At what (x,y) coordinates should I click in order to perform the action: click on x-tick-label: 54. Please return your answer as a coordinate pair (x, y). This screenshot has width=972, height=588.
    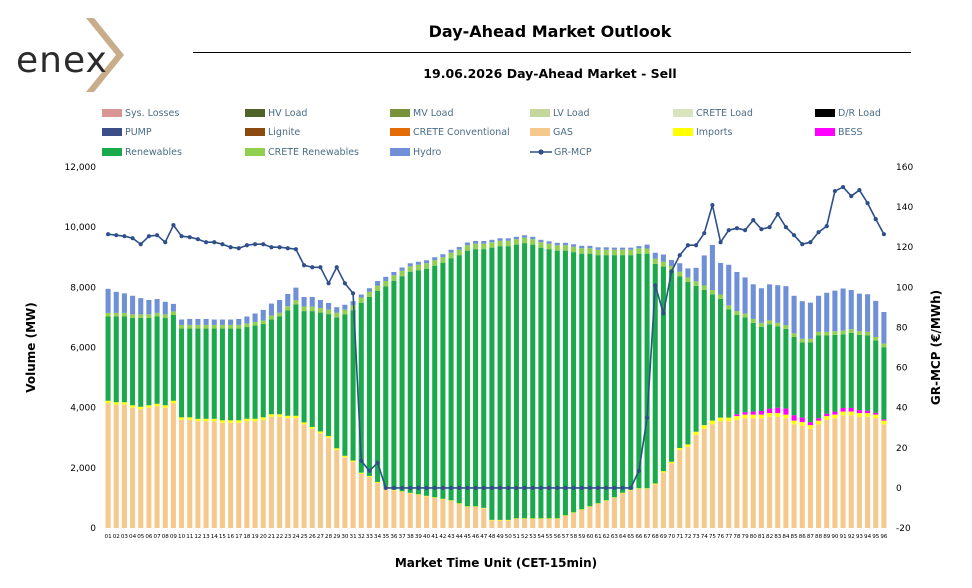
    Looking at the image, I should click on (541, 537).